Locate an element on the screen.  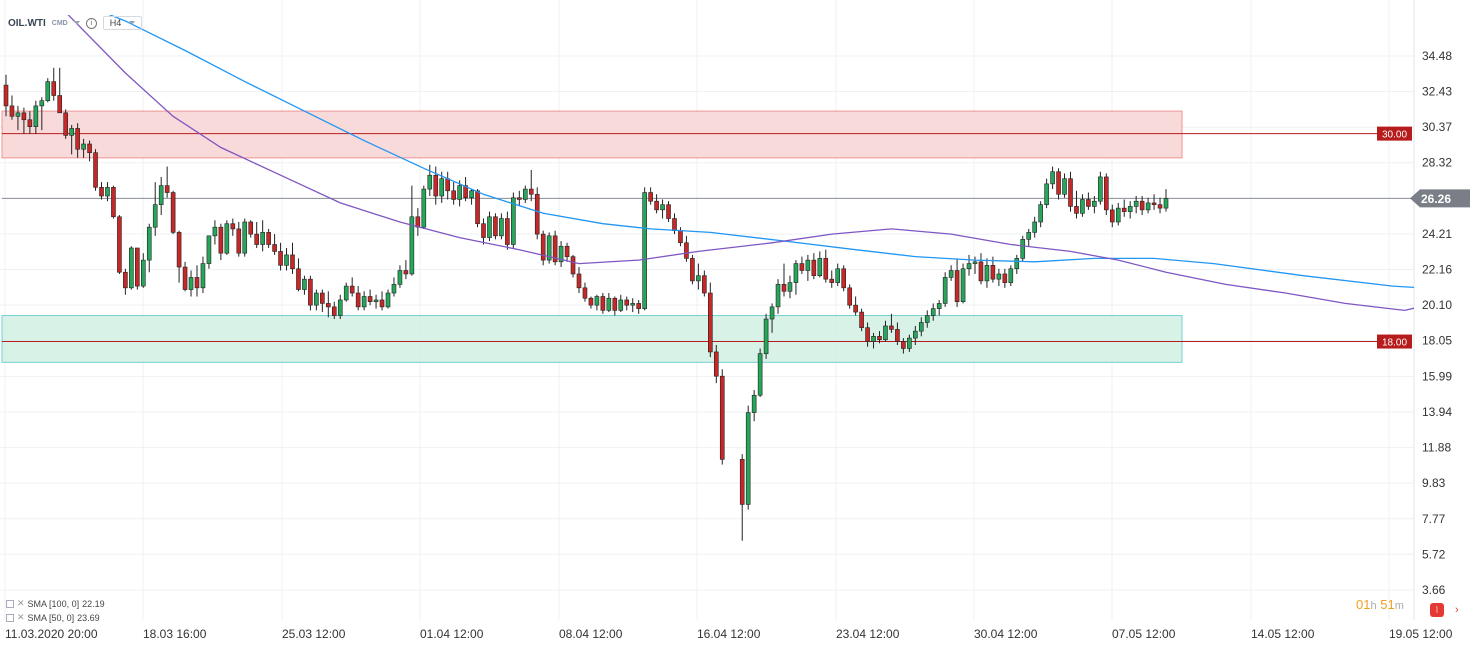
indicator-sma100: ✕ SMA [100, 0] 22.19 is located at coordinates (55, 603).